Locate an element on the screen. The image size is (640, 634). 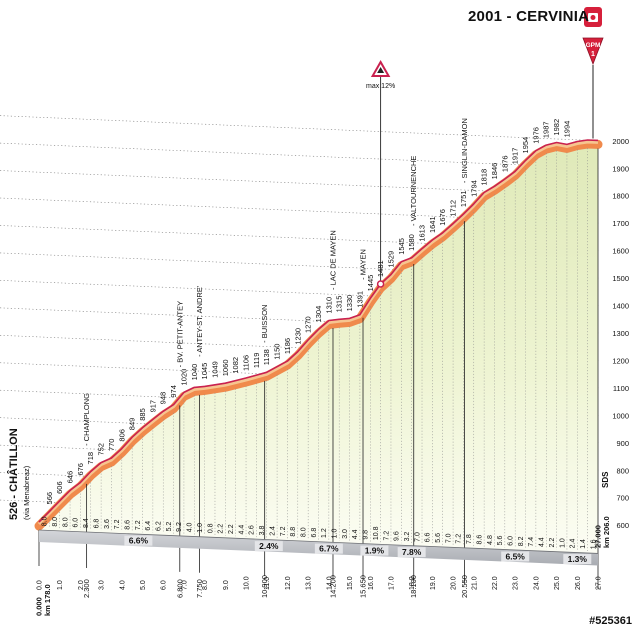
sector-average: 6.5% is located at coordinates (515, 556).